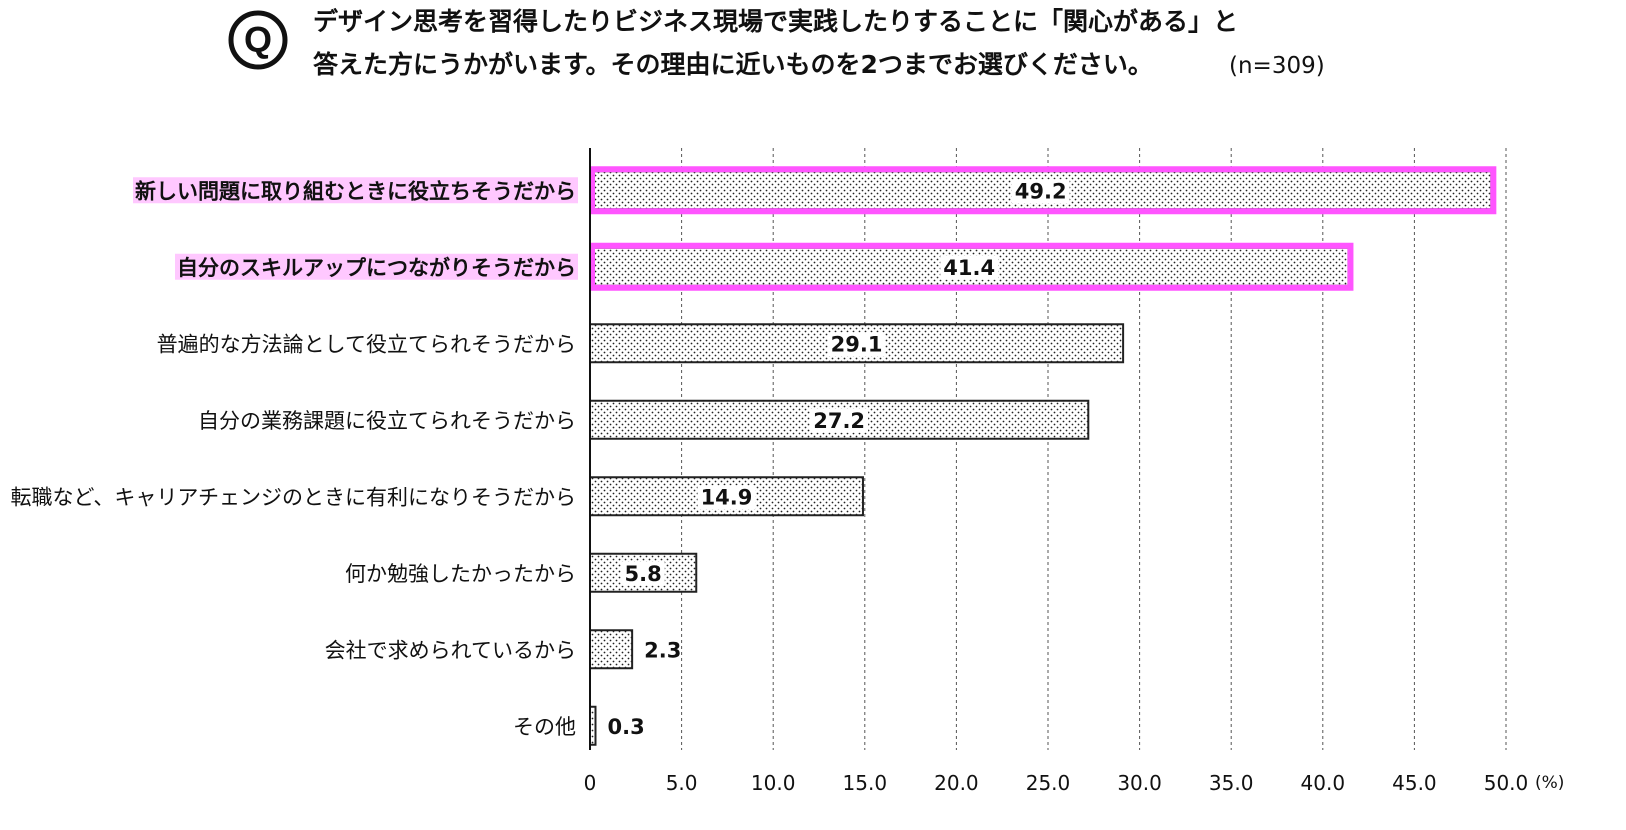 The width and height of the screenshot is (1626, 830). I want to click on value-label: 27.2, so click(839, 421).